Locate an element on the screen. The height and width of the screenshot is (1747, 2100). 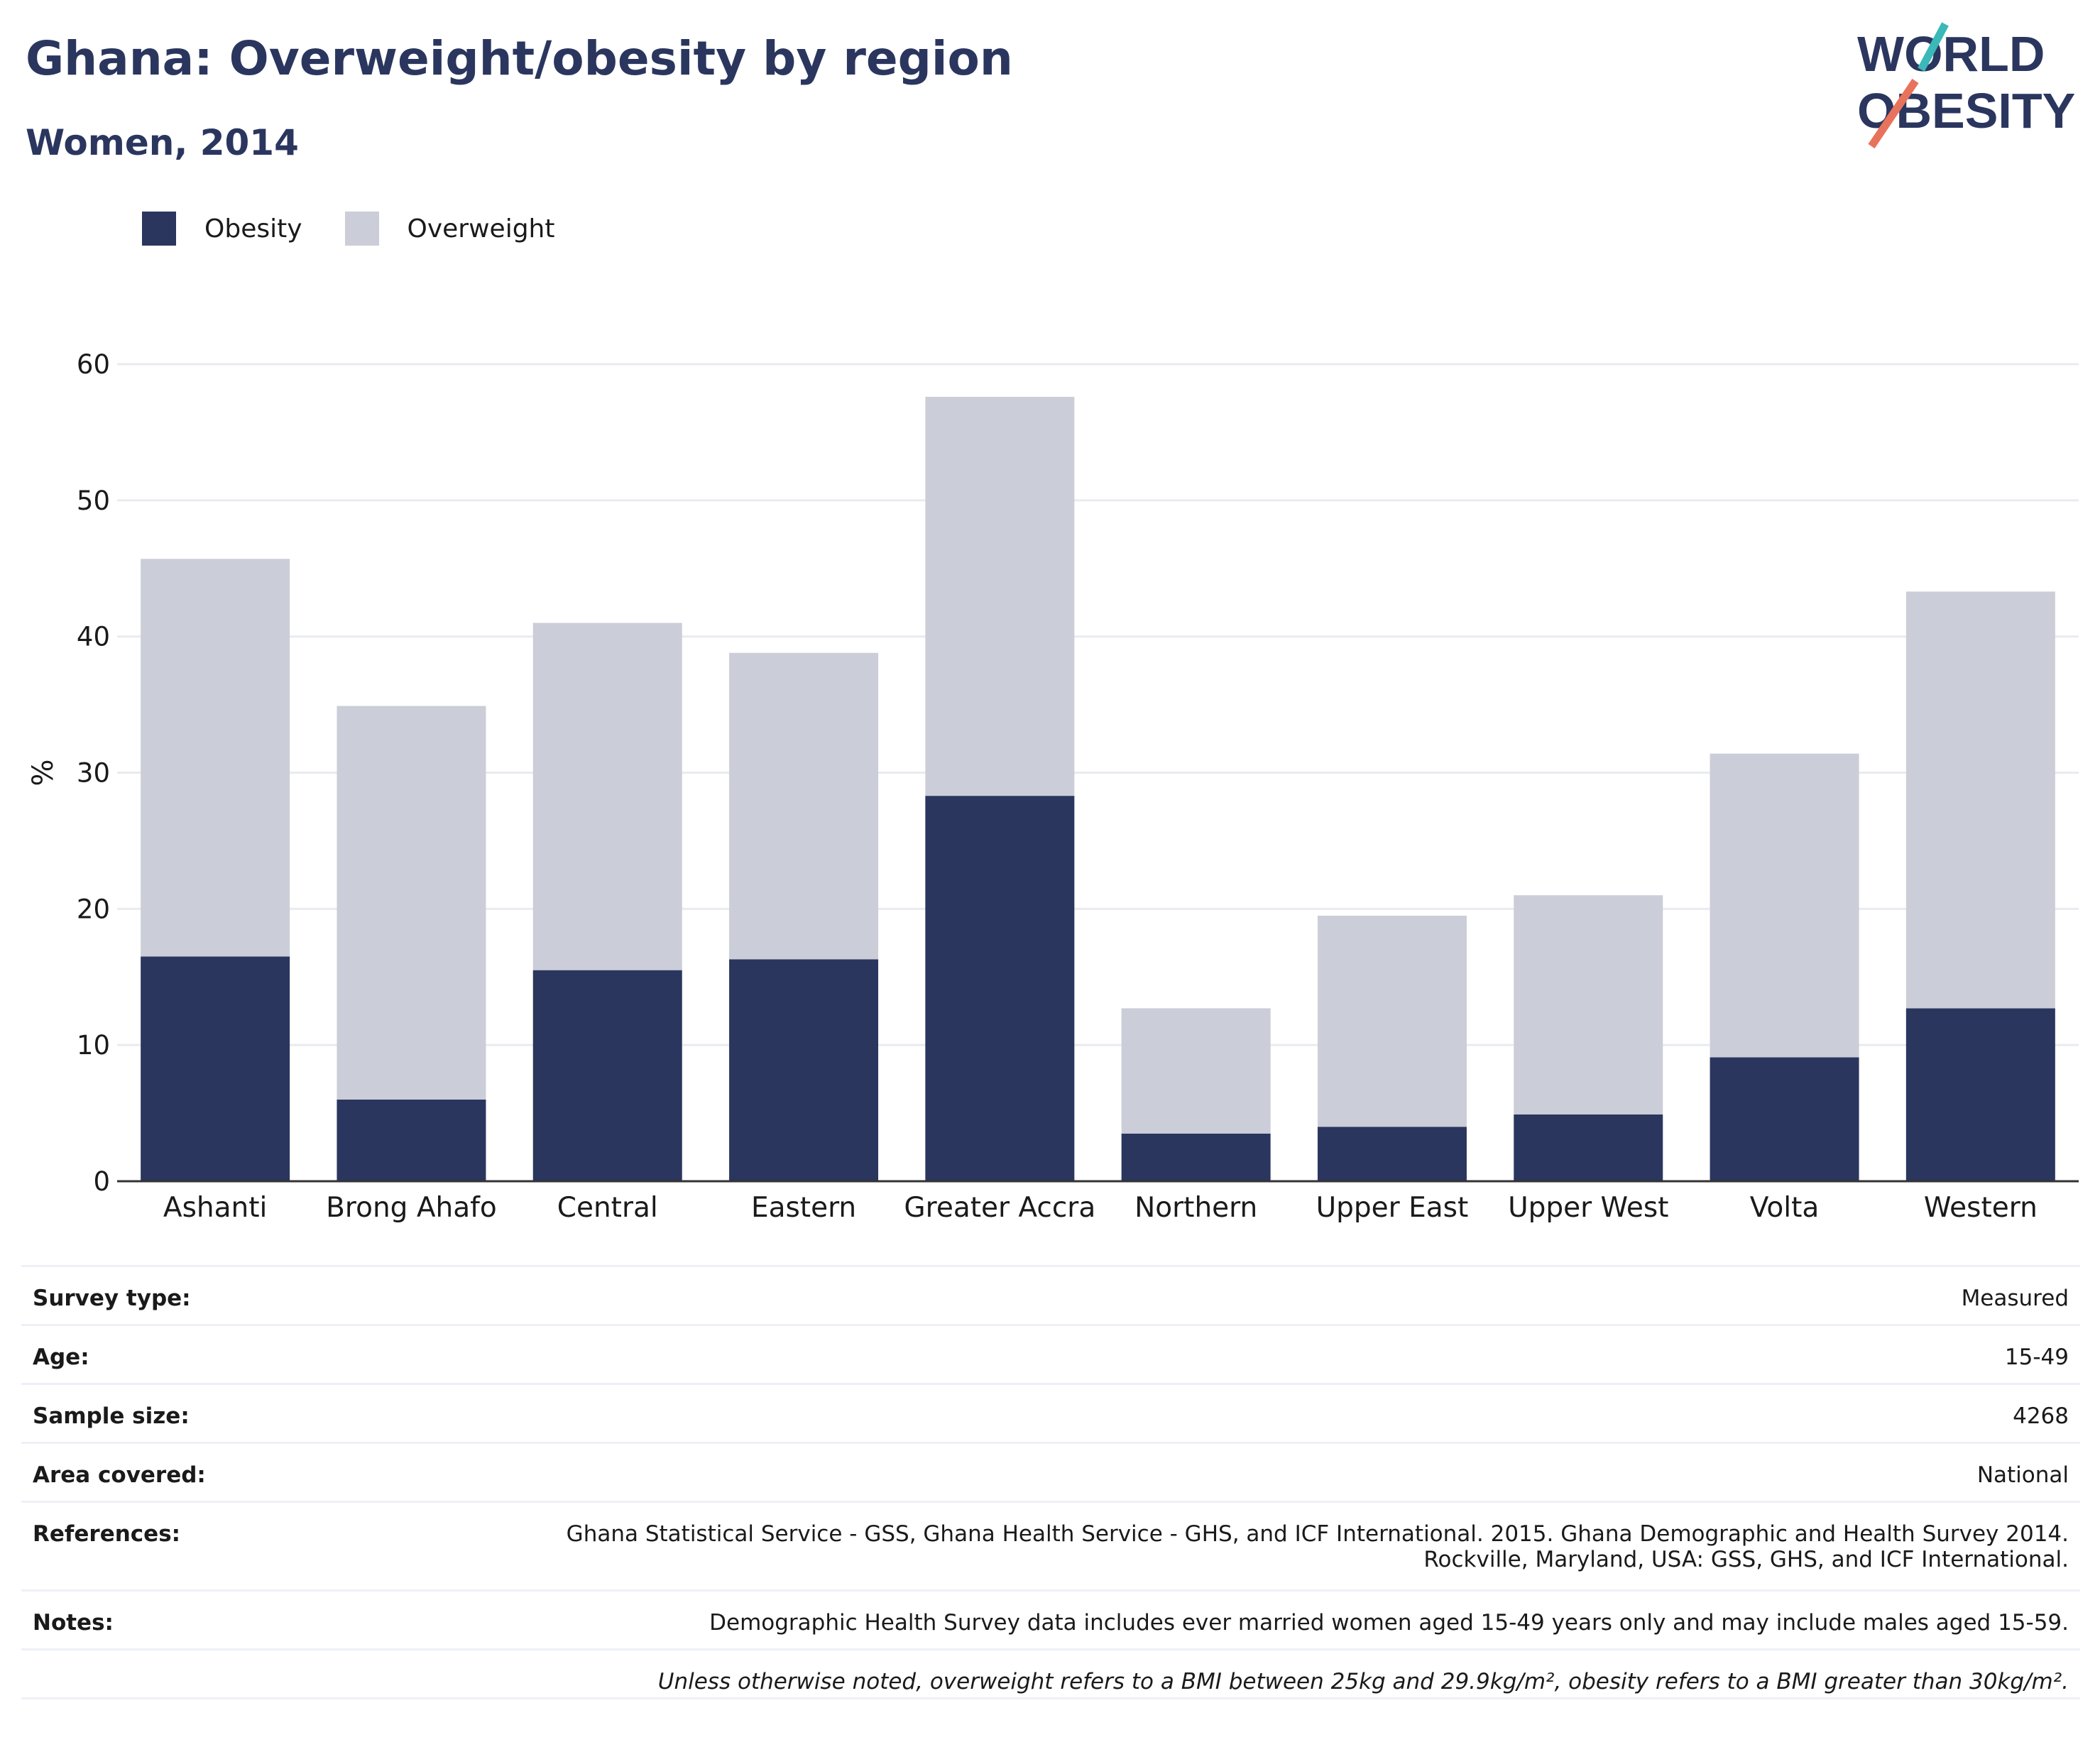
x-tick-label: Upper East is located at coordinates (1392, 1208).